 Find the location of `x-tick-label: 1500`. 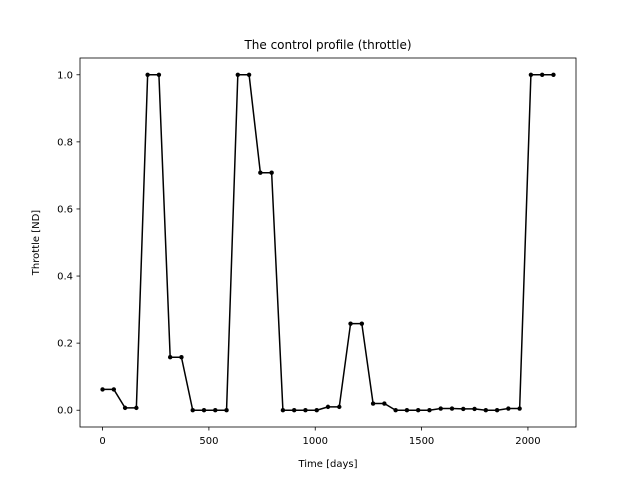

x-tick-label: 1500 is located at coordinates (421, 441).